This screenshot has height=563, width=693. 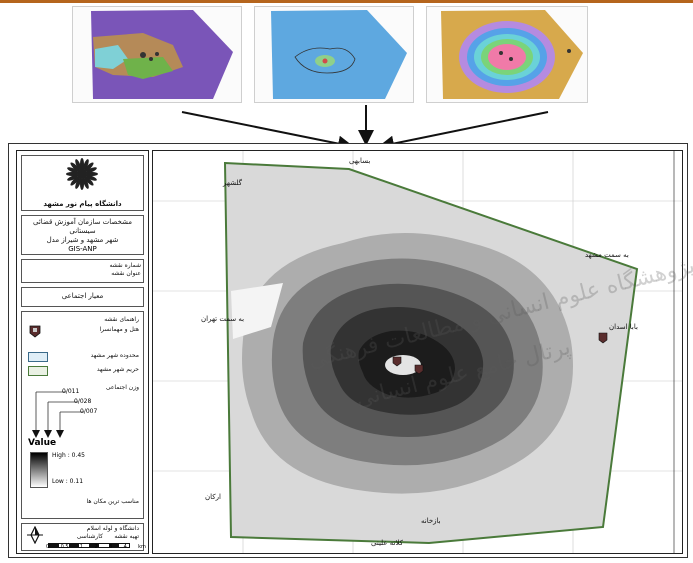 I want to click on scale-label: 2, so click(x=96, y=547).